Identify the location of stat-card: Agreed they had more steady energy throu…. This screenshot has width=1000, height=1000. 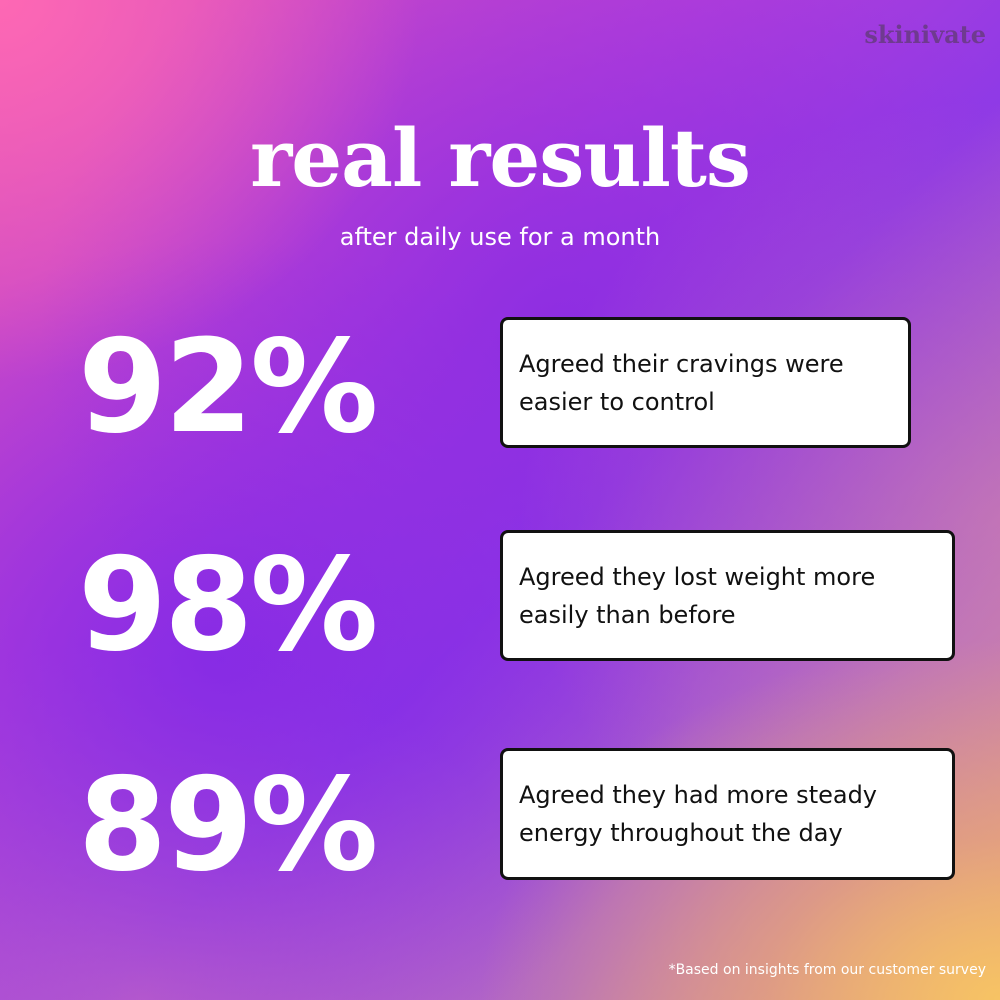
(727, 814).